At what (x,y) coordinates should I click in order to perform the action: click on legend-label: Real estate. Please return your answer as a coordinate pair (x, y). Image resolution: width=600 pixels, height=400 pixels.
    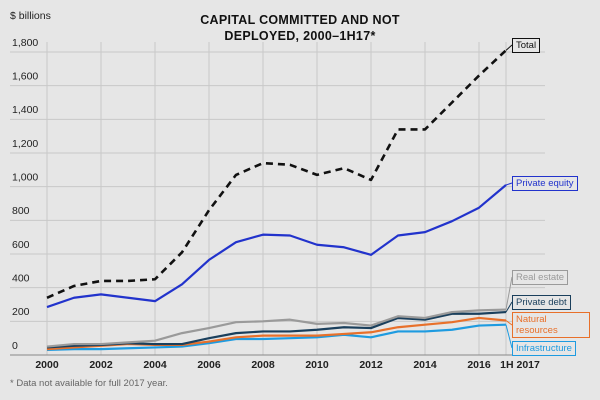
    Looking at the image, I should click on (540, 277).